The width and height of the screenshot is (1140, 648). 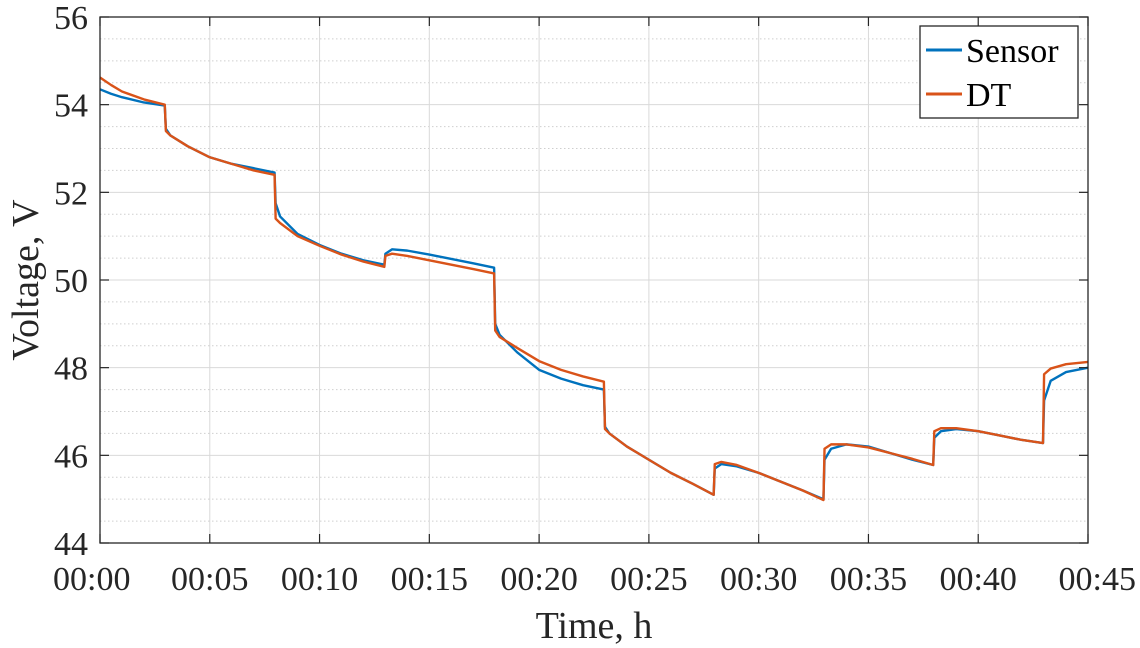 What do you see at coordinates (26, 280) in the screenshot?
I see `y-axis-label: Voltage, V` at bounding box center [26, 280].